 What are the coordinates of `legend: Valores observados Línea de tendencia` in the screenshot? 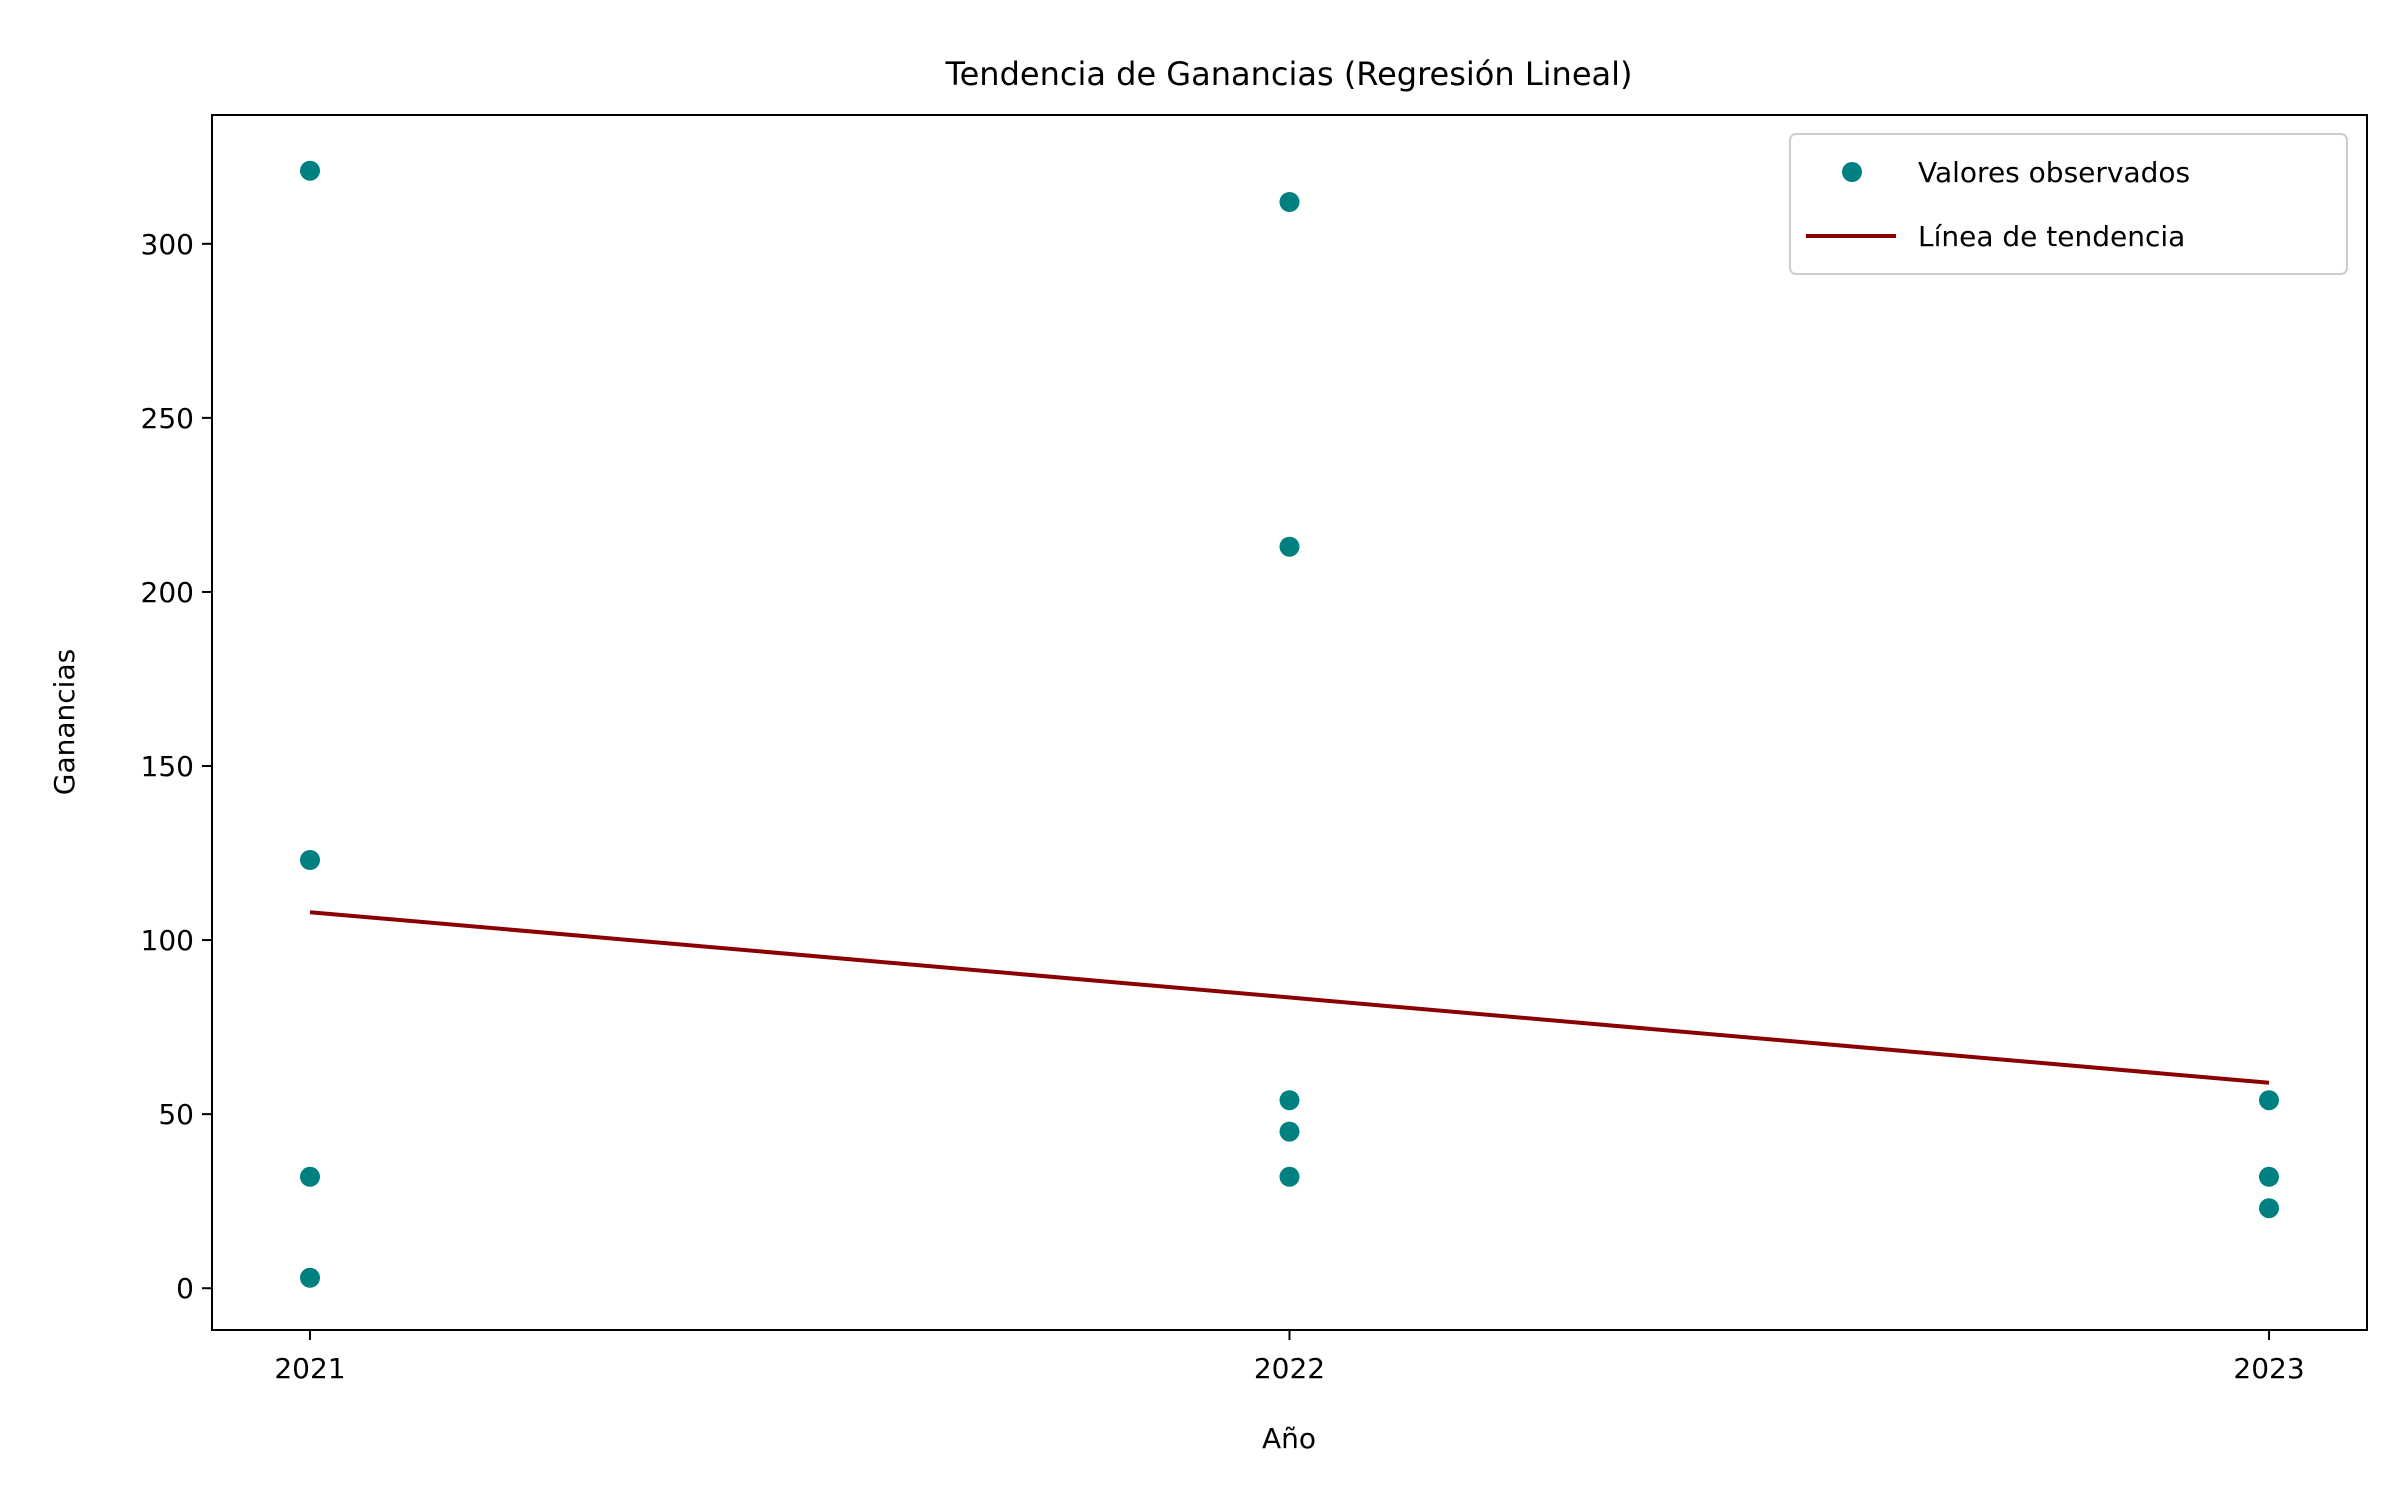 It's located at (2068, 204).